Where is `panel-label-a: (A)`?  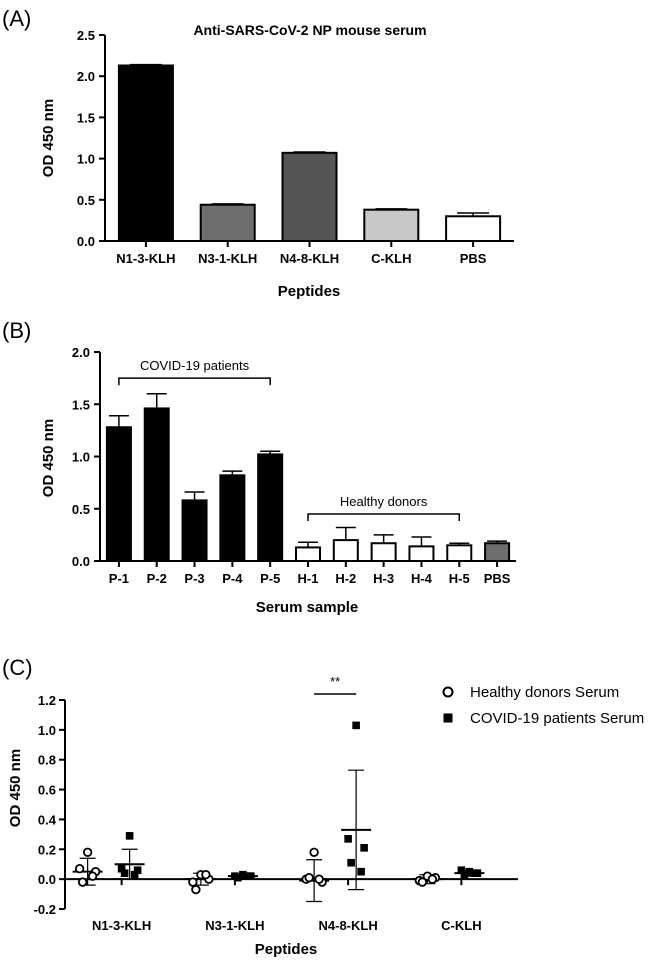
panel-label-a: (A) is located at coordinates (16, 18).